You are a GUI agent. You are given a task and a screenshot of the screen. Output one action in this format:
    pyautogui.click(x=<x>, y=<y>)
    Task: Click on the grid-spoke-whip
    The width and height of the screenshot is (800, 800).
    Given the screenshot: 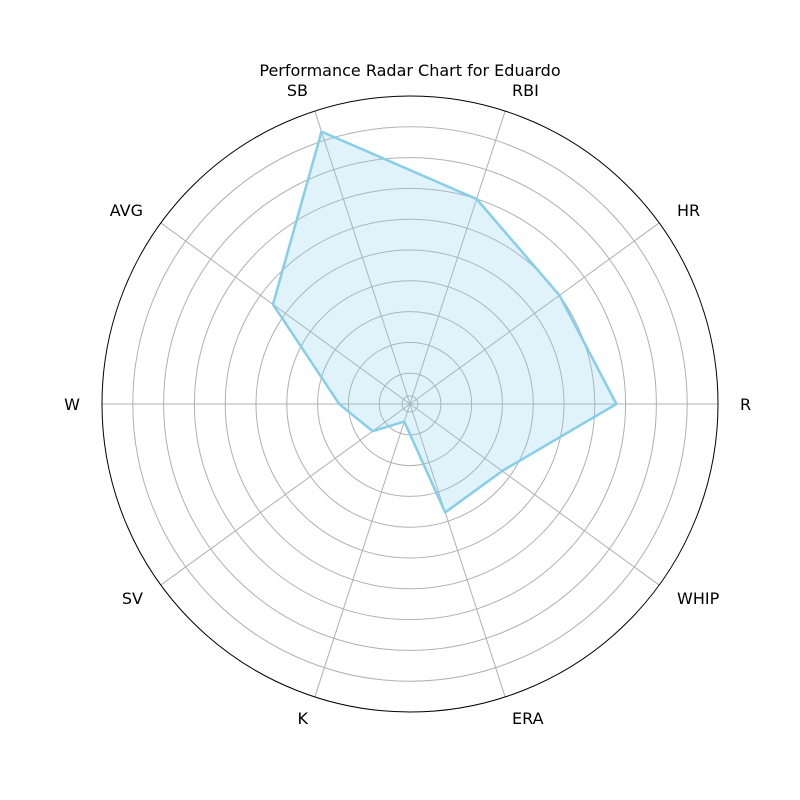 What is the action you would take?
    pyautogui.click(x=534, y=494)
    